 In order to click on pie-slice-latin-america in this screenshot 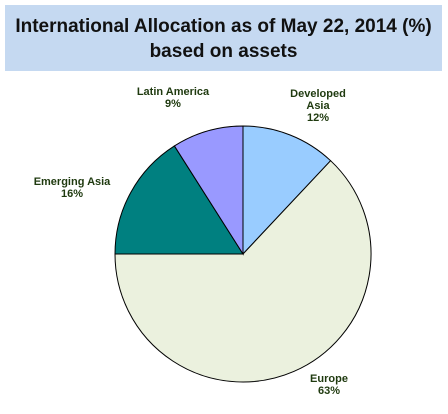, I will do `click(208, 190)`.